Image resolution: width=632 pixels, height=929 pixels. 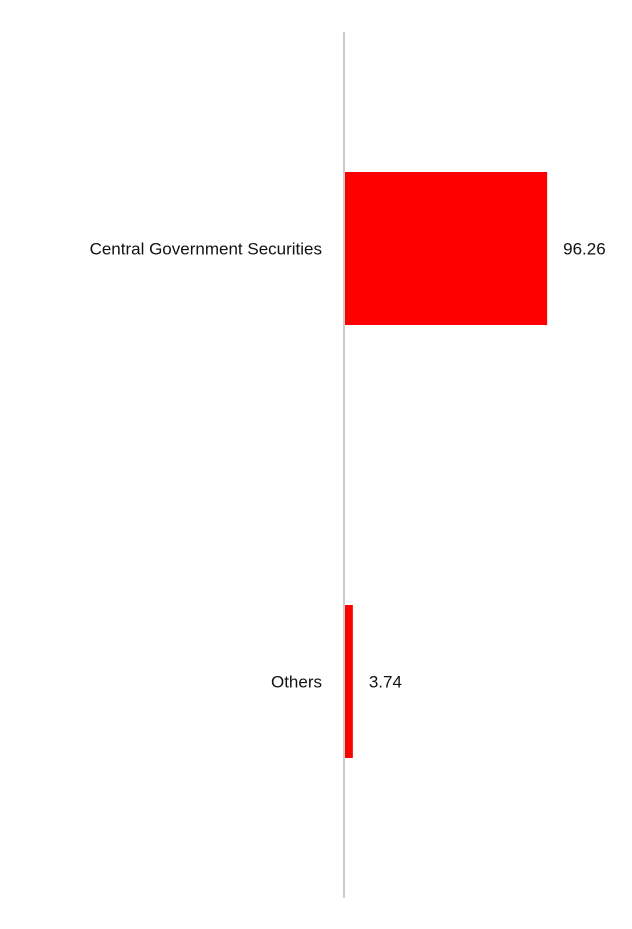 I want to click on value-label: 3.74, so click(x=385, y=682).